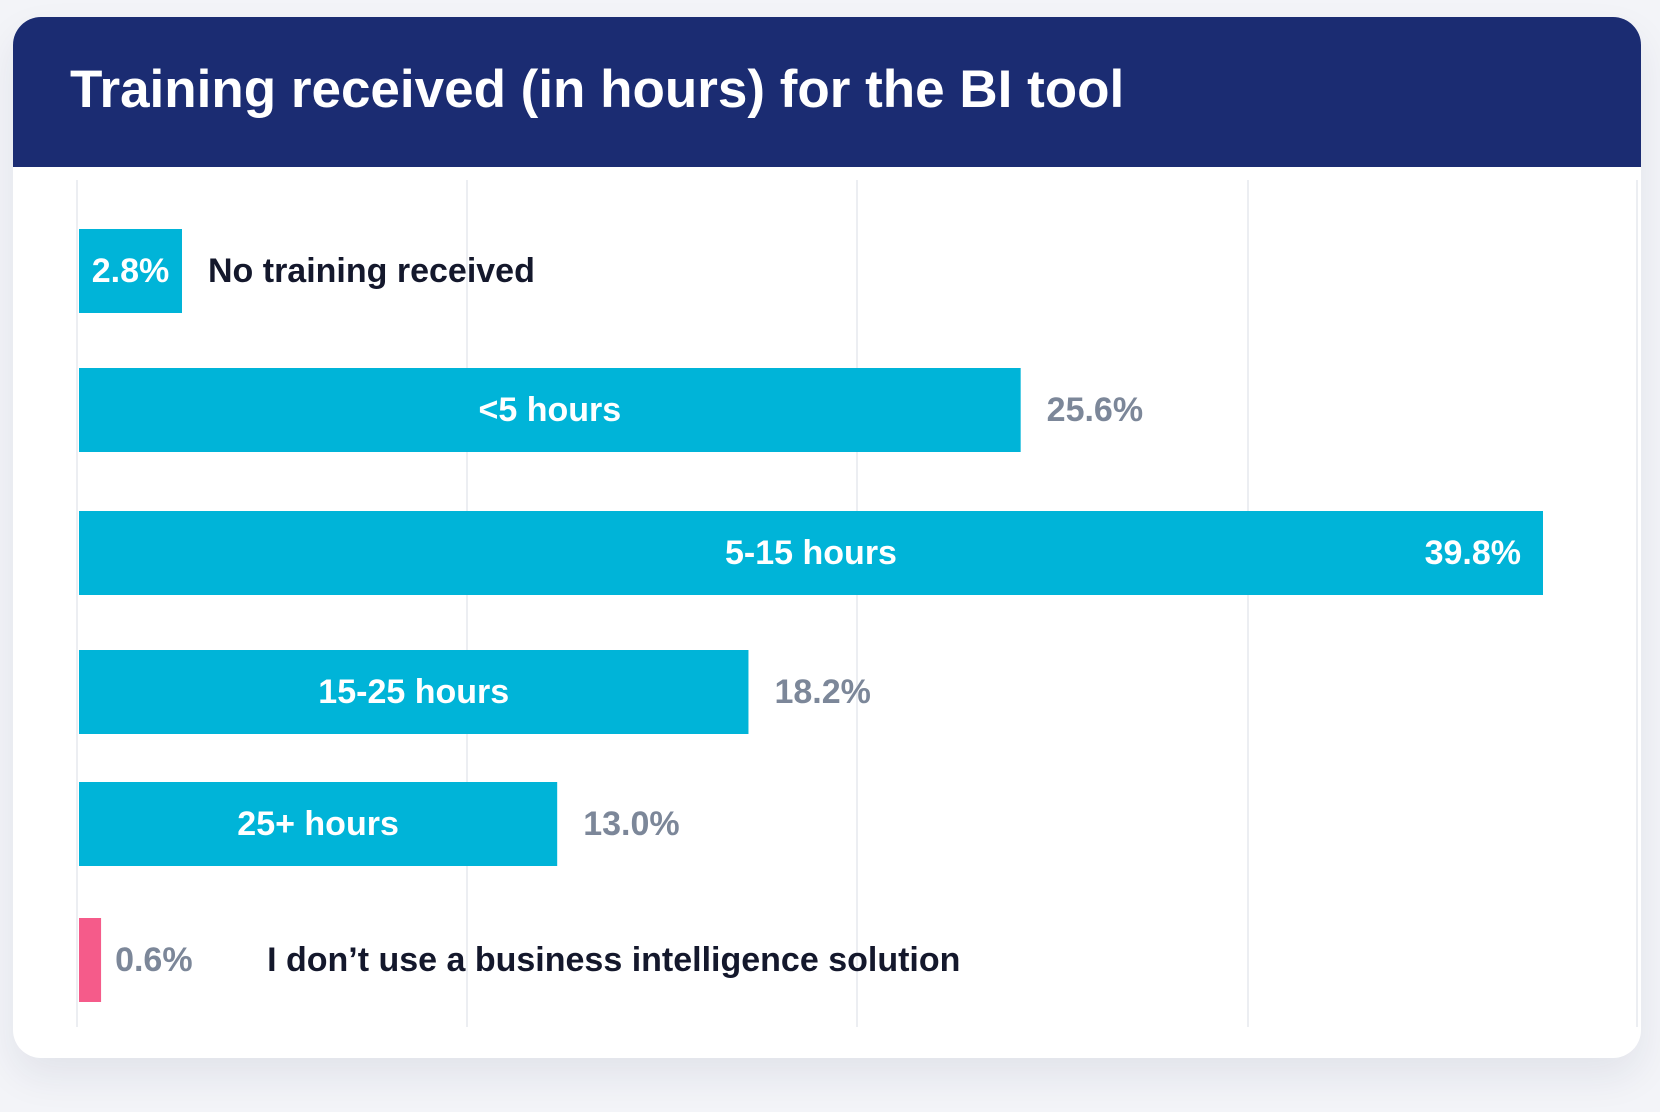  I want to click on category-label-3: 15-25 hours, so click(413, 692).